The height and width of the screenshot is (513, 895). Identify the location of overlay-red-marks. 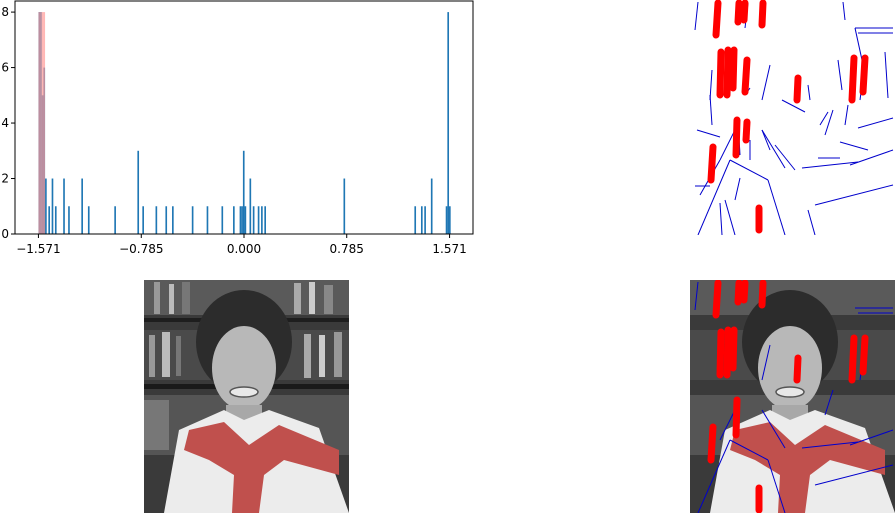
(788, 396).